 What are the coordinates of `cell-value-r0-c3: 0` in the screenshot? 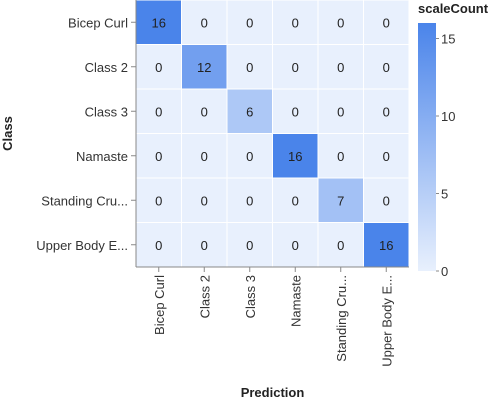 It's located at (295, 22).